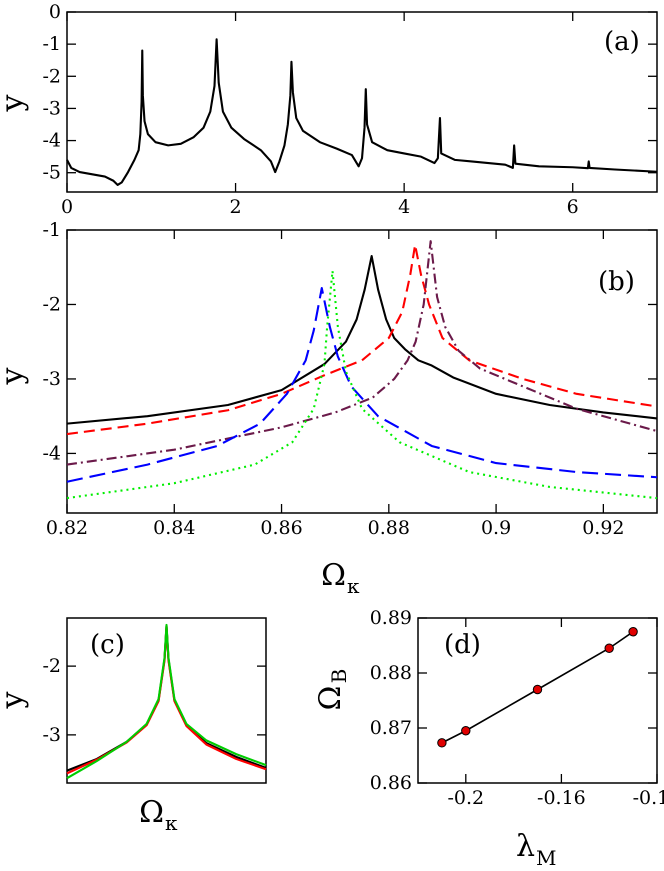  I want to click on panel-d-series, so click(537, 687).